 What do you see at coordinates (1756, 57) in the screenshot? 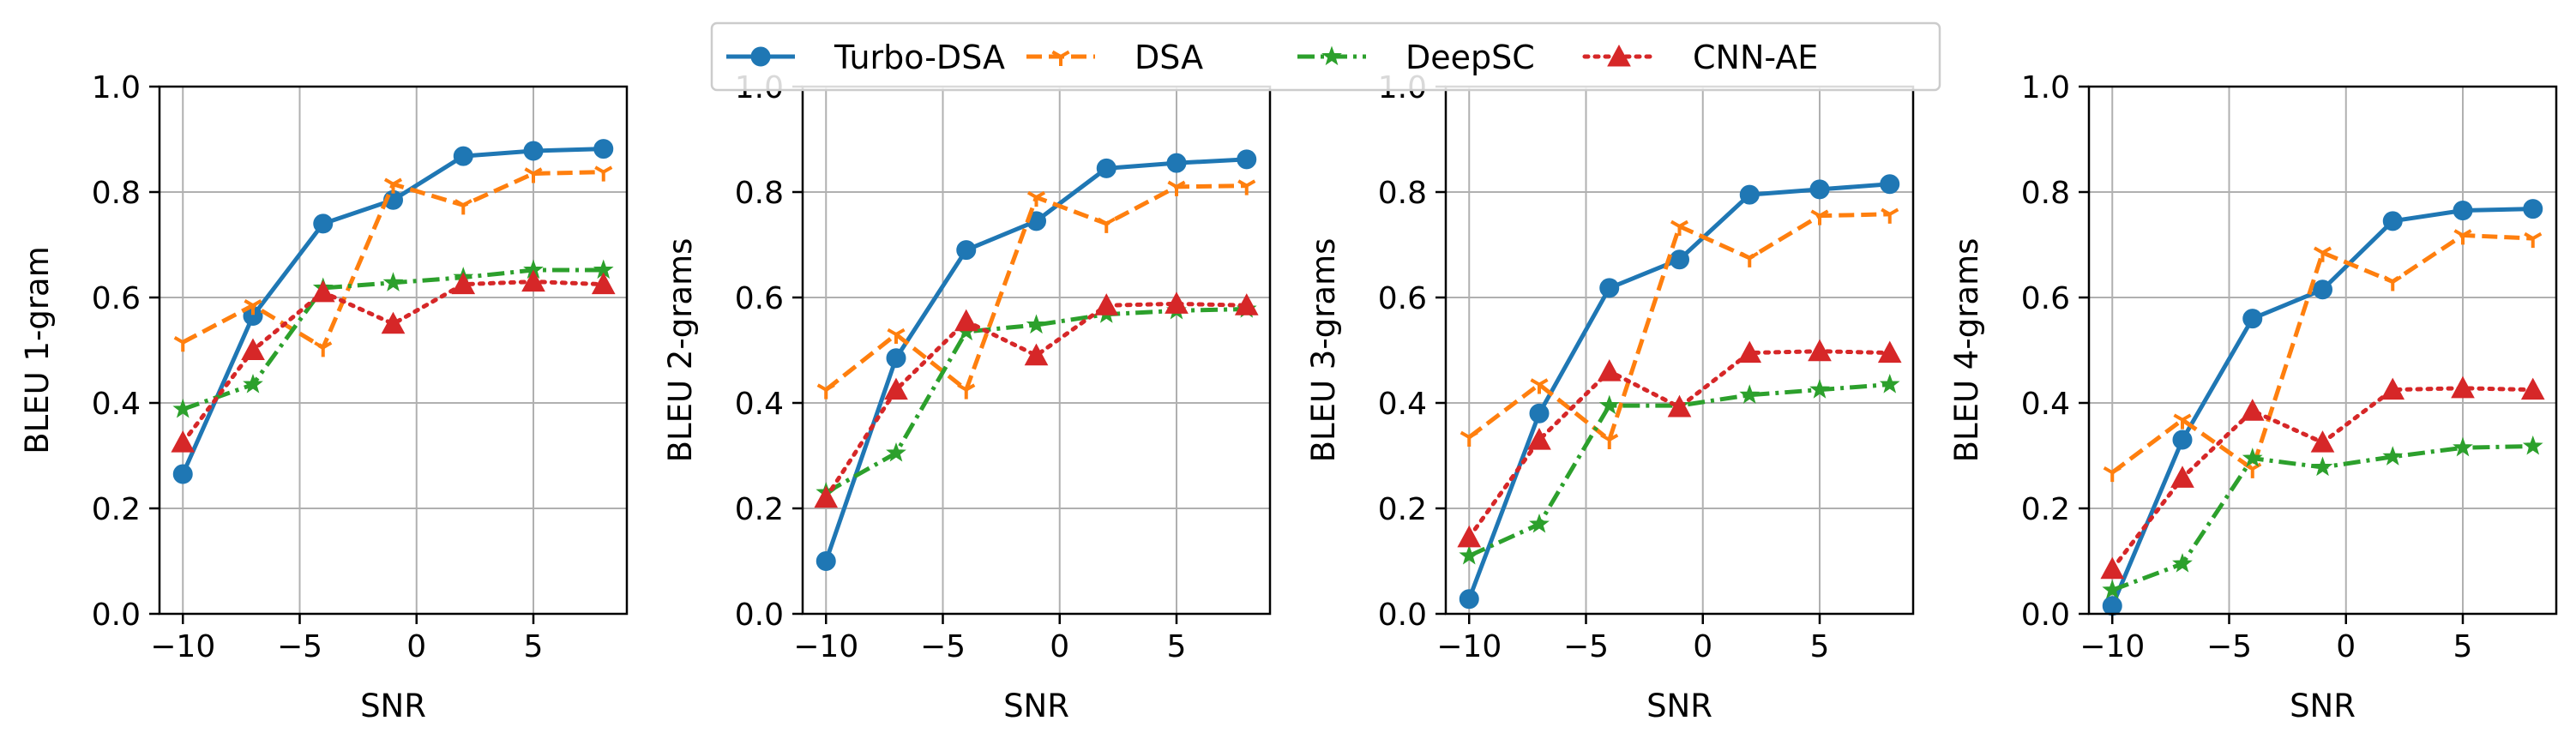
I see `legend-label-cnn-ae: CNN-AE` at bounding box center [1756, 57].